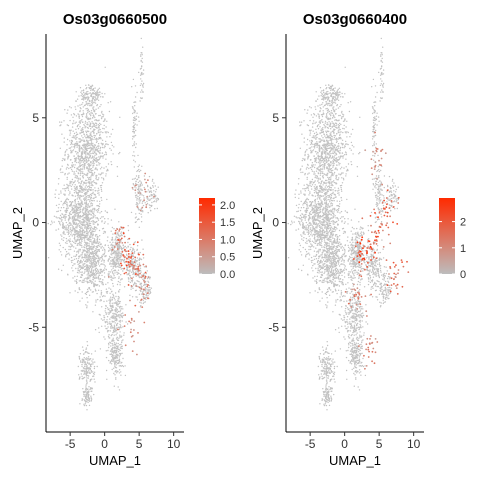 Image resolution: width=480 pixels, height=480 pixels. What do you see at coordinates (70, 444) in the screenshot?
I see `x-tick-label: -5` at bounding box center [70, 444].